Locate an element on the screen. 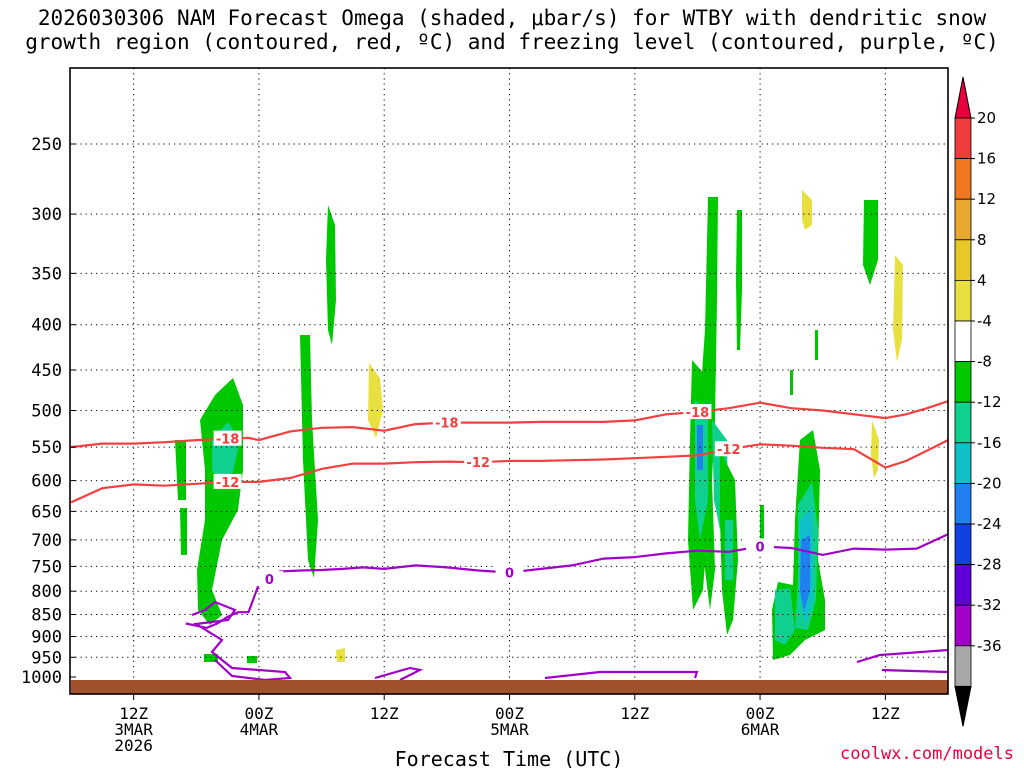  y-tick-label: 550 is located at coordinates (46, 448).